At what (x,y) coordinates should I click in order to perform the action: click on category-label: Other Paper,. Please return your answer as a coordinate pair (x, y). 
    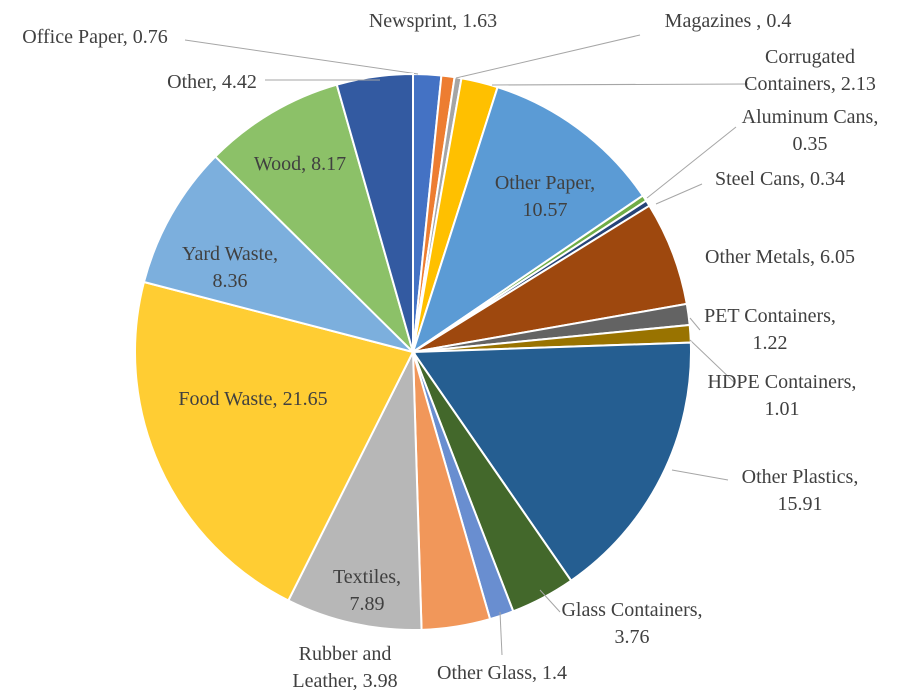
    Looking at the image, I should click on (545, 183).